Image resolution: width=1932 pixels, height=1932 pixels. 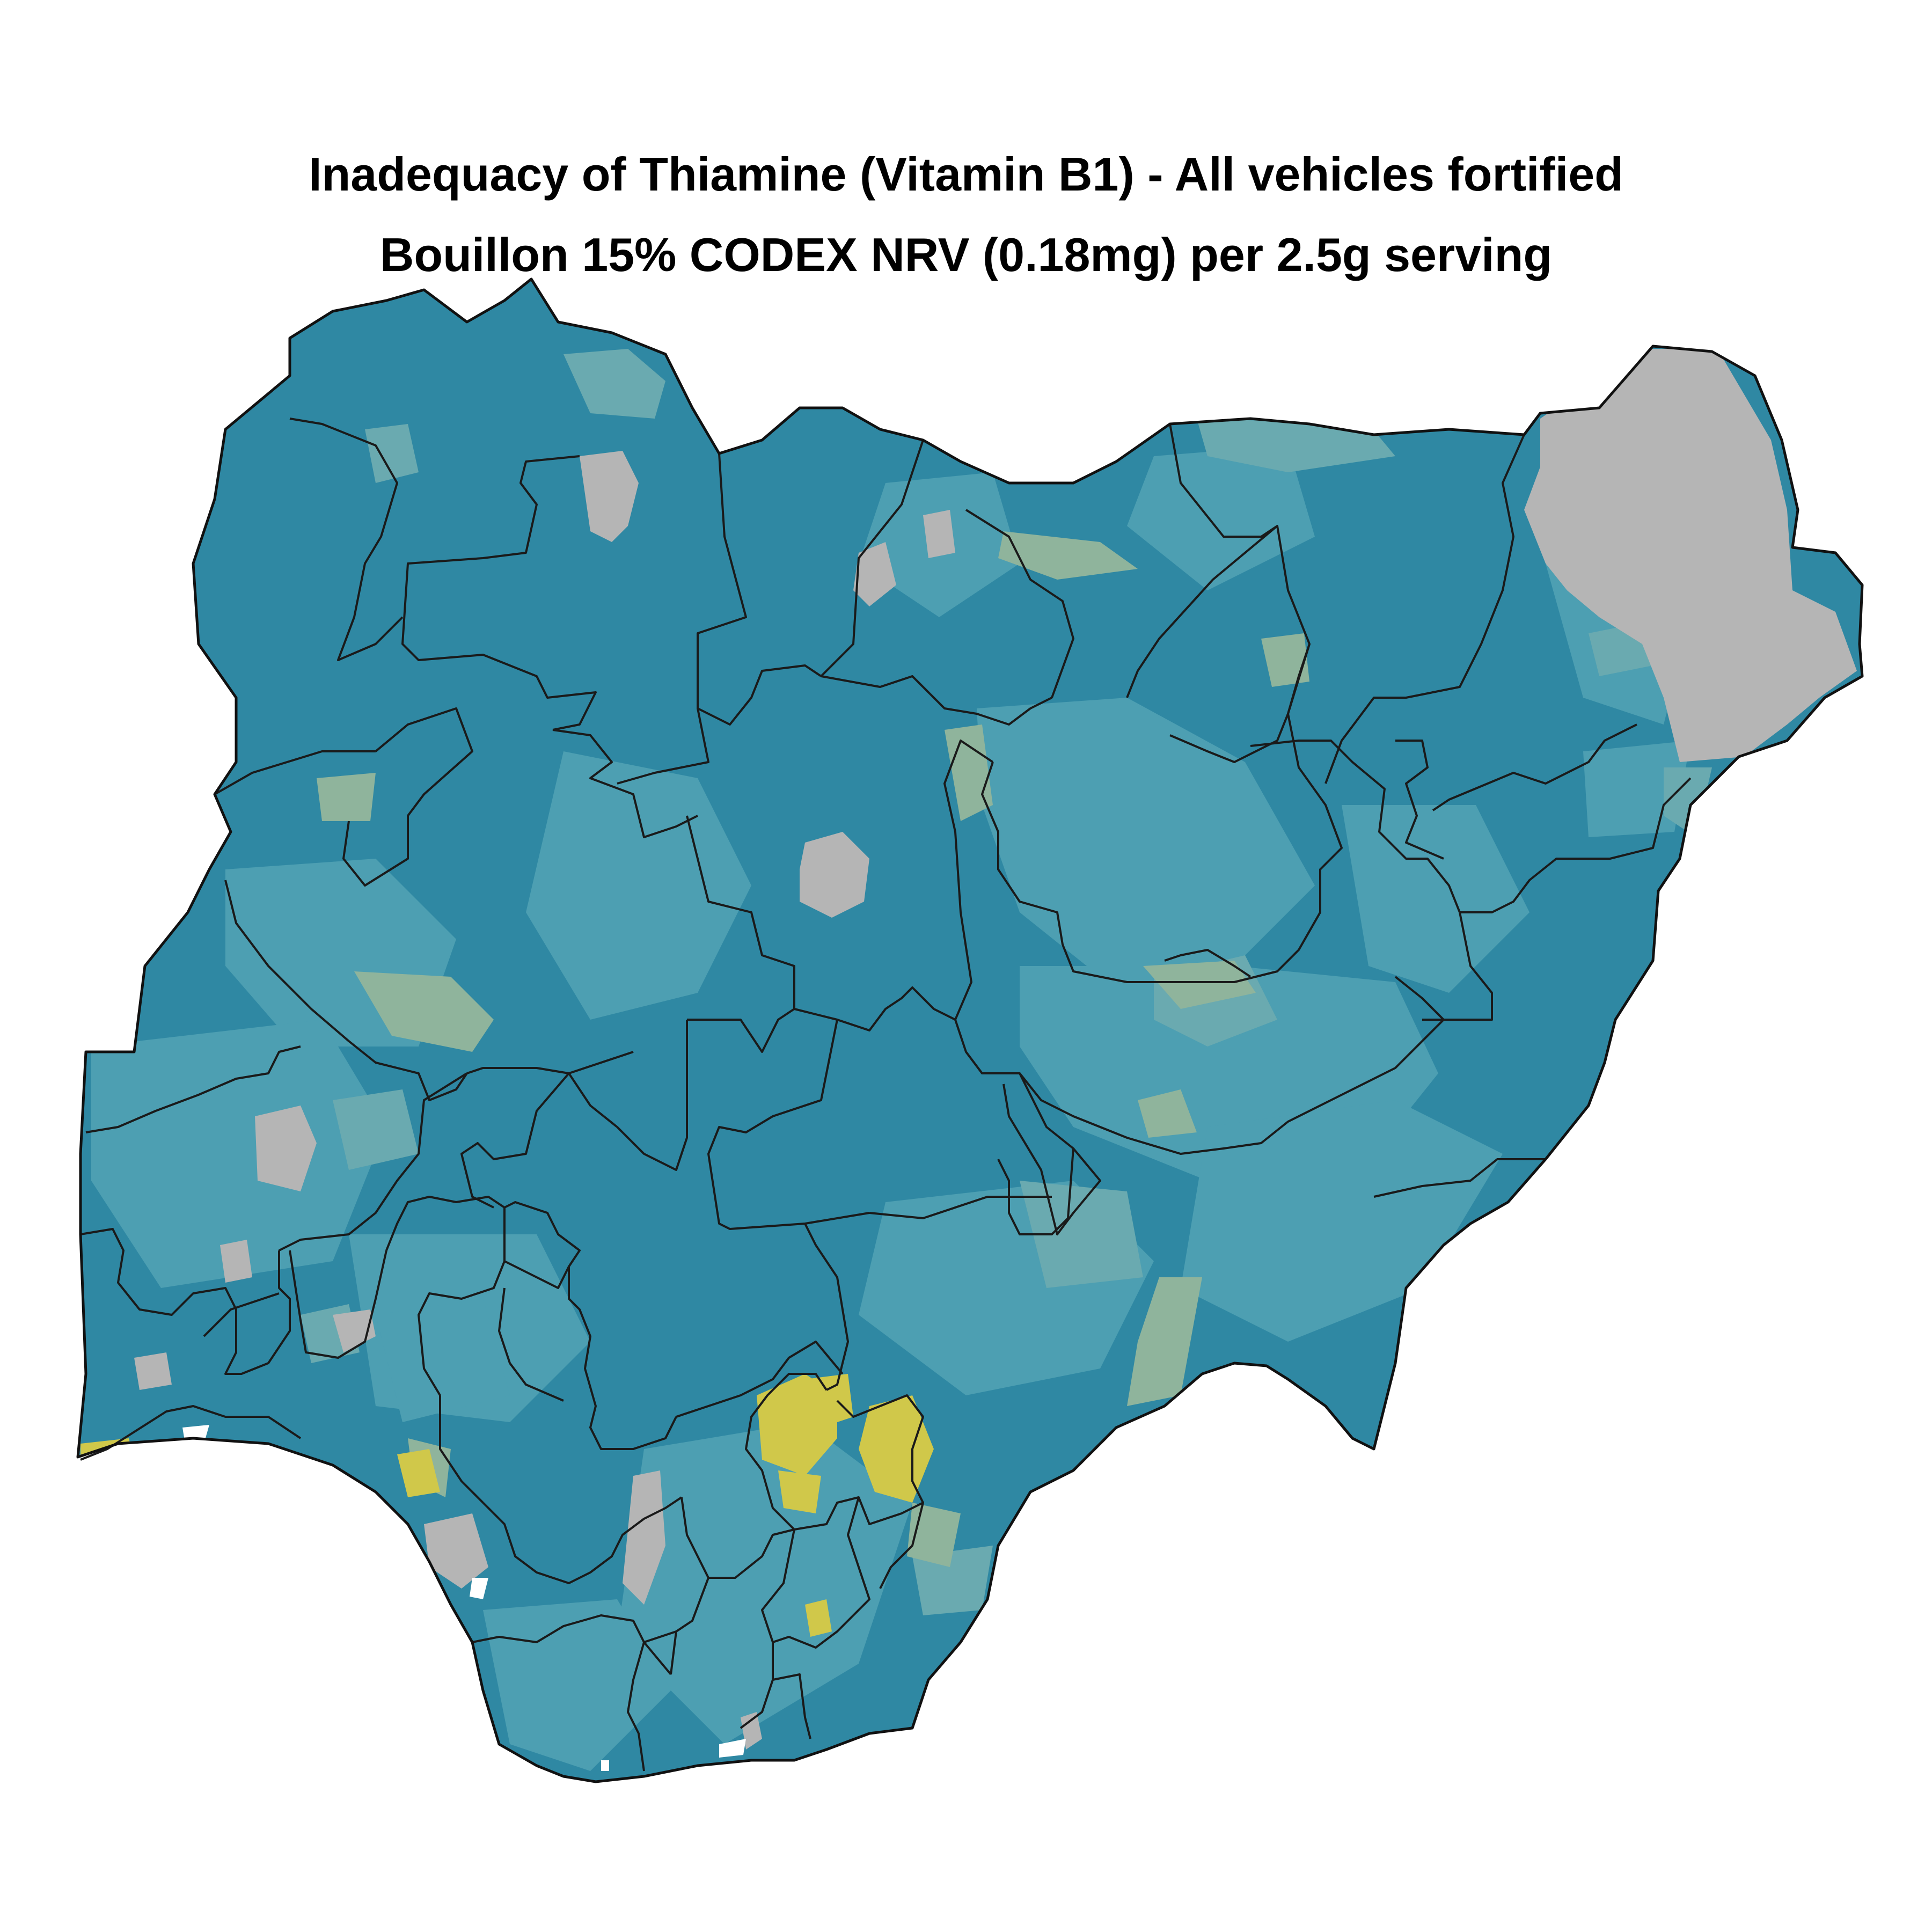 I want to click on yellow-regions, so click(x=507, y=1505).